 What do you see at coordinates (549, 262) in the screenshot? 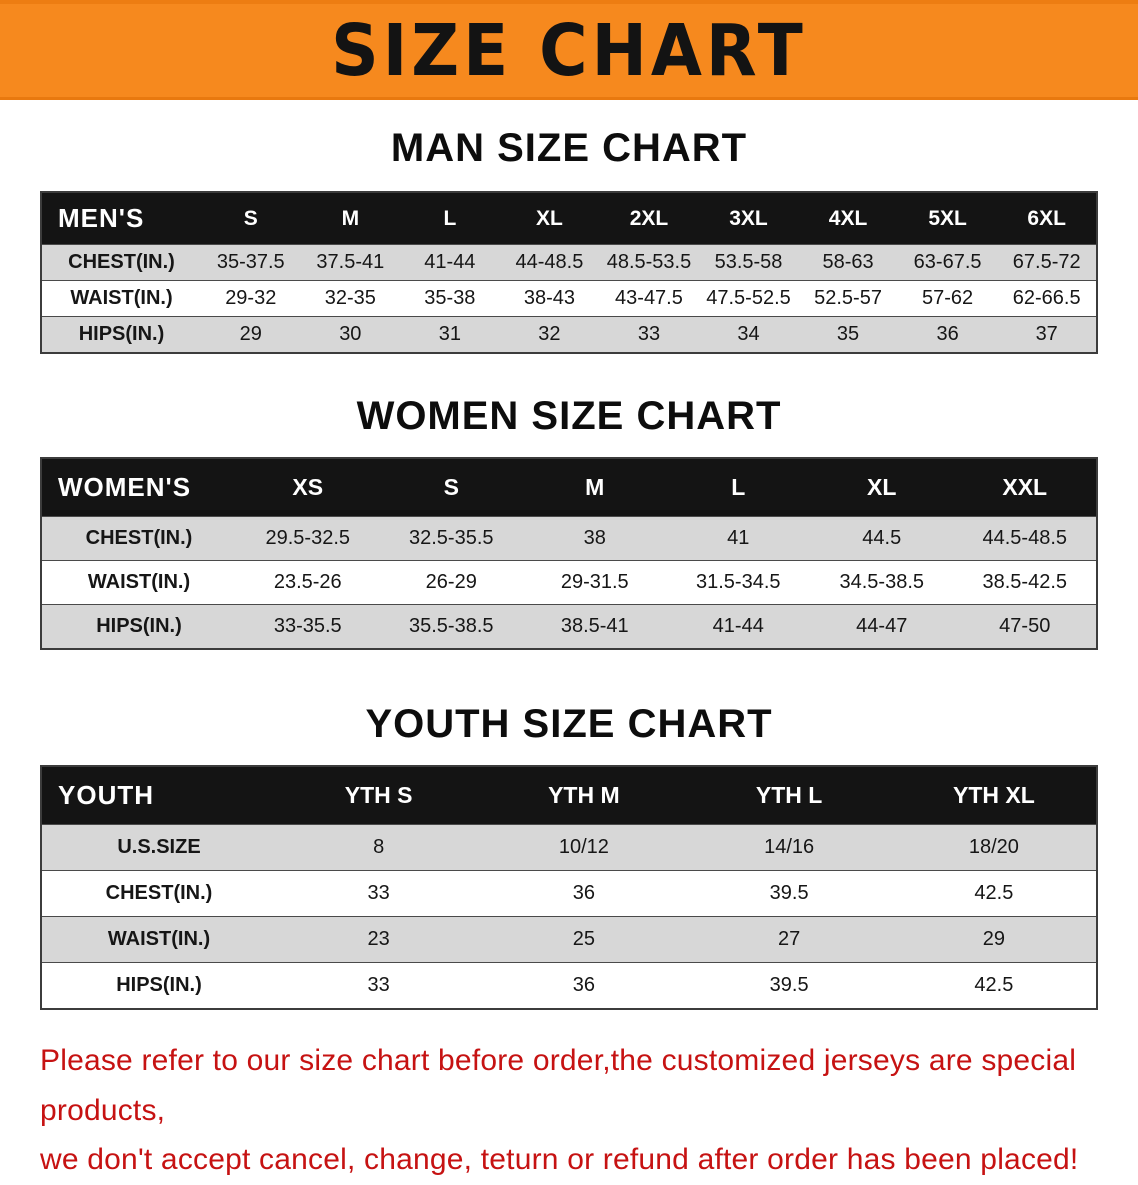
I see `size-value: 44-48.5` at bounding box center [549, 262].